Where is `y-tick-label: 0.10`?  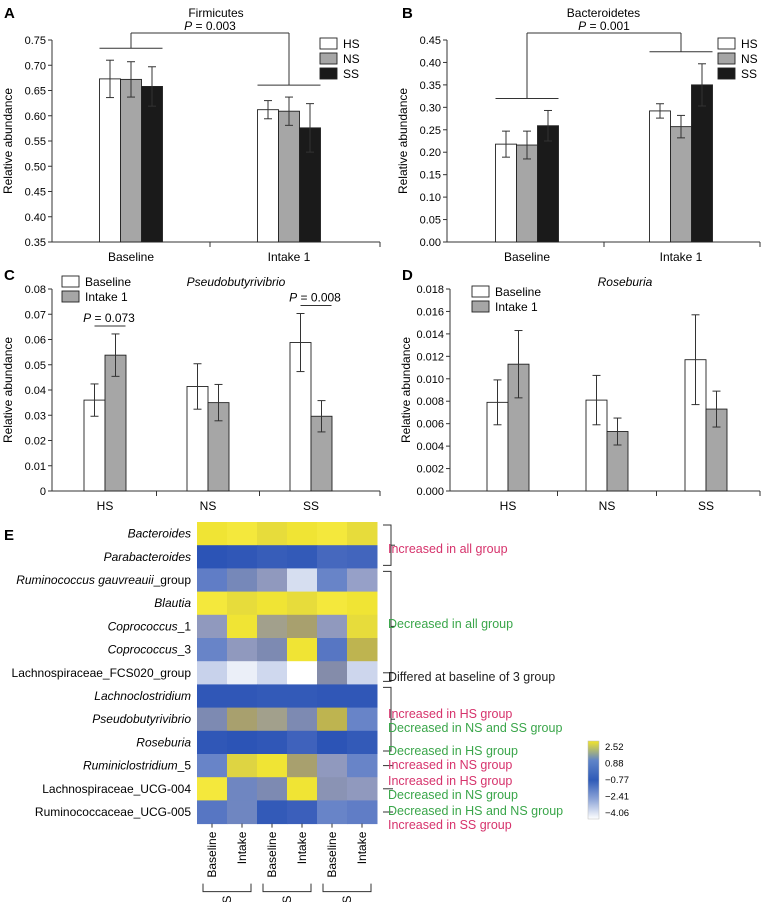
y-tick-label: 0.10 is located at coordinates (430, 198).